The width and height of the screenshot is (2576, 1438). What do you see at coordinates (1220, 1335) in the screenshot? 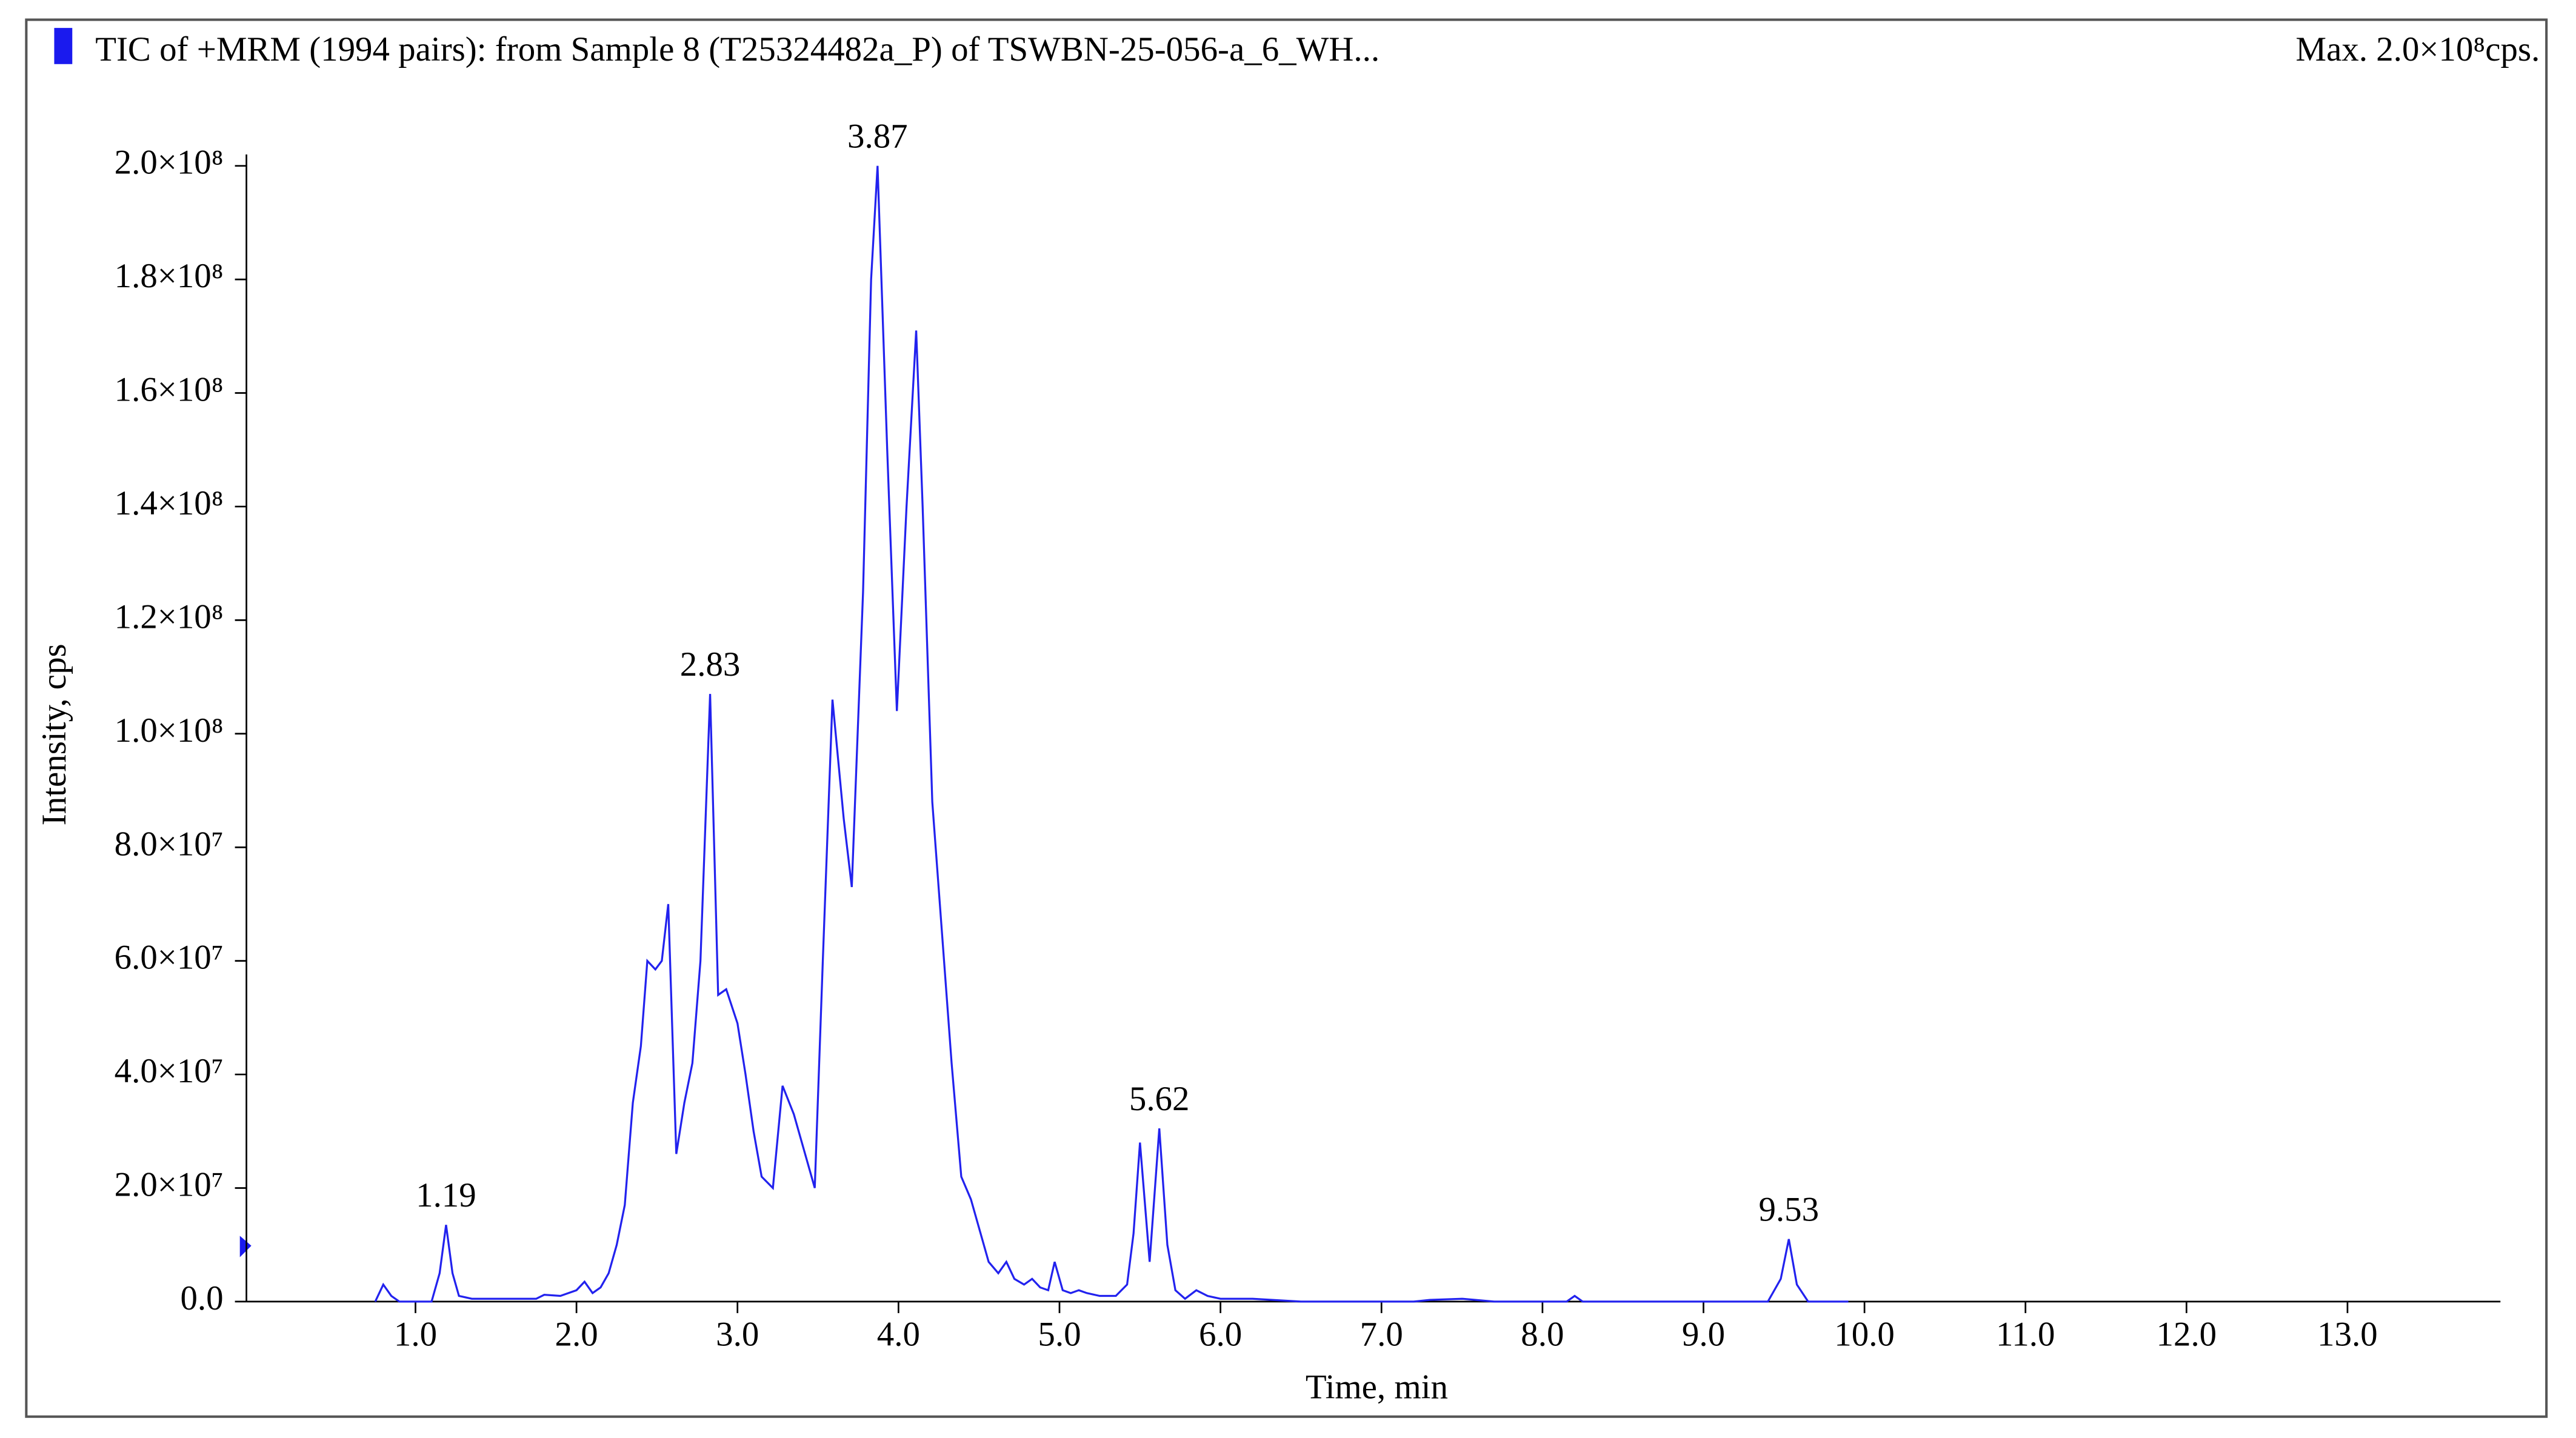
I see `x-tick-label: 6.0` at bounding box center [1220, 1335].